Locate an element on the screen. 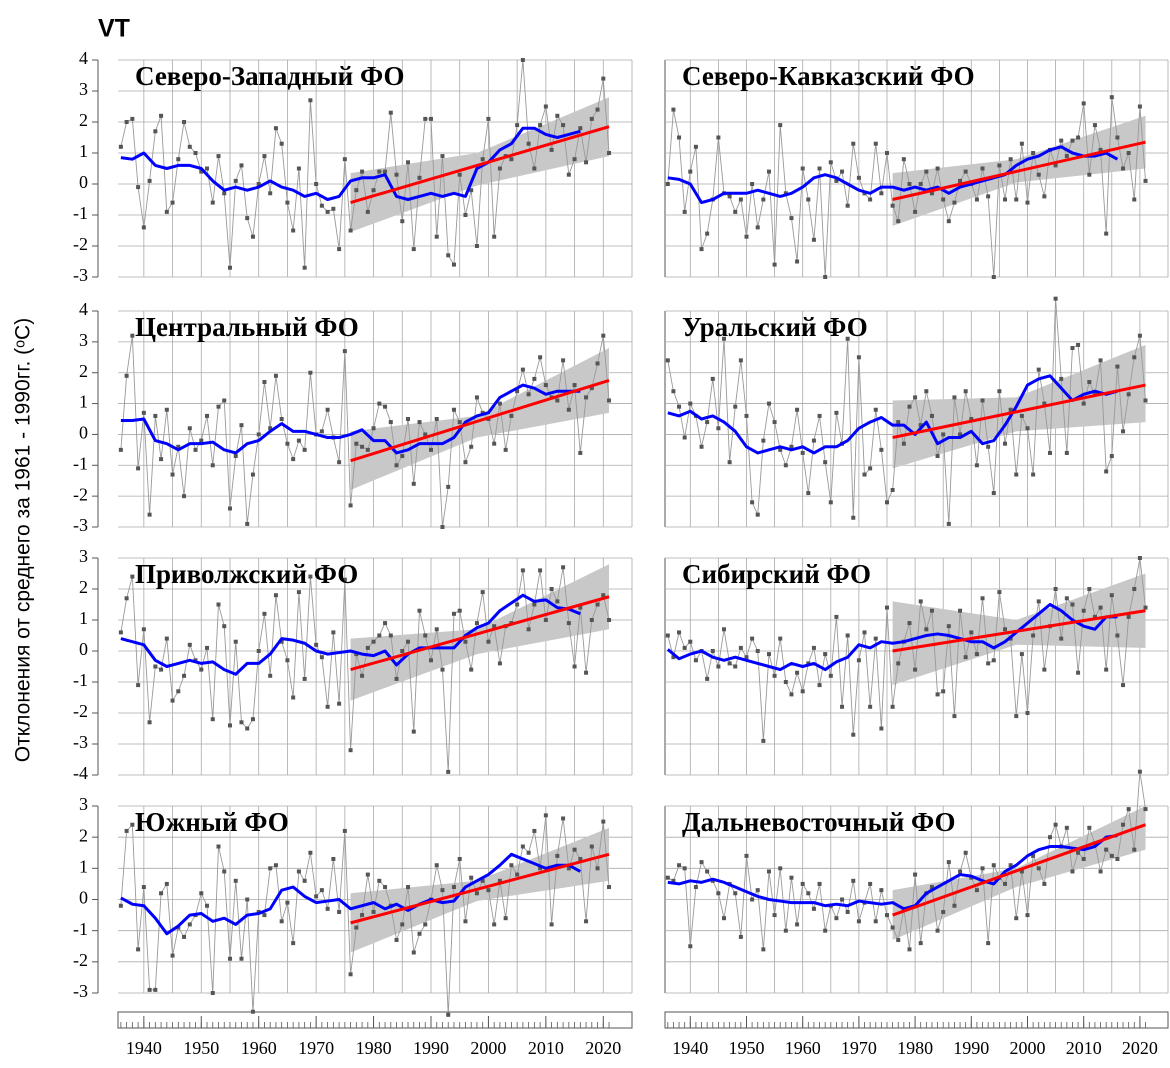  panel-title: Уральский ФО is located at coordinates (775, 327).